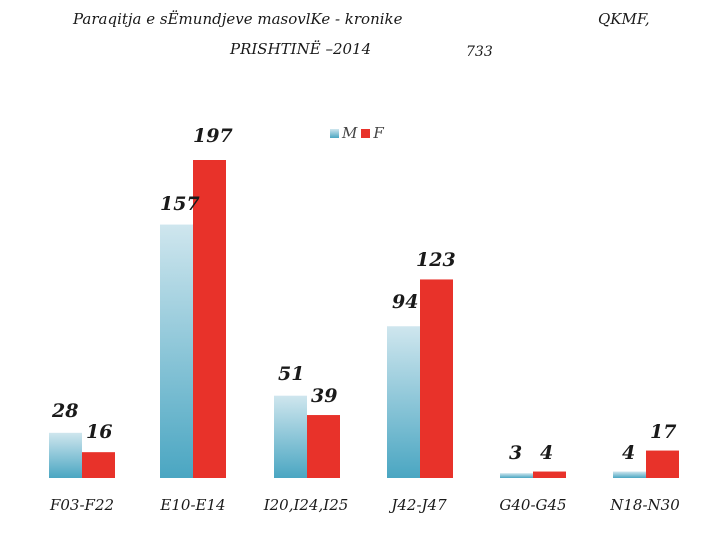 This screenshot has height=540, width=720. What do you see at coordinates (324, 396) in the screenshot?
I see `data-label-f-2: 39` at bounding box center [324, 396].